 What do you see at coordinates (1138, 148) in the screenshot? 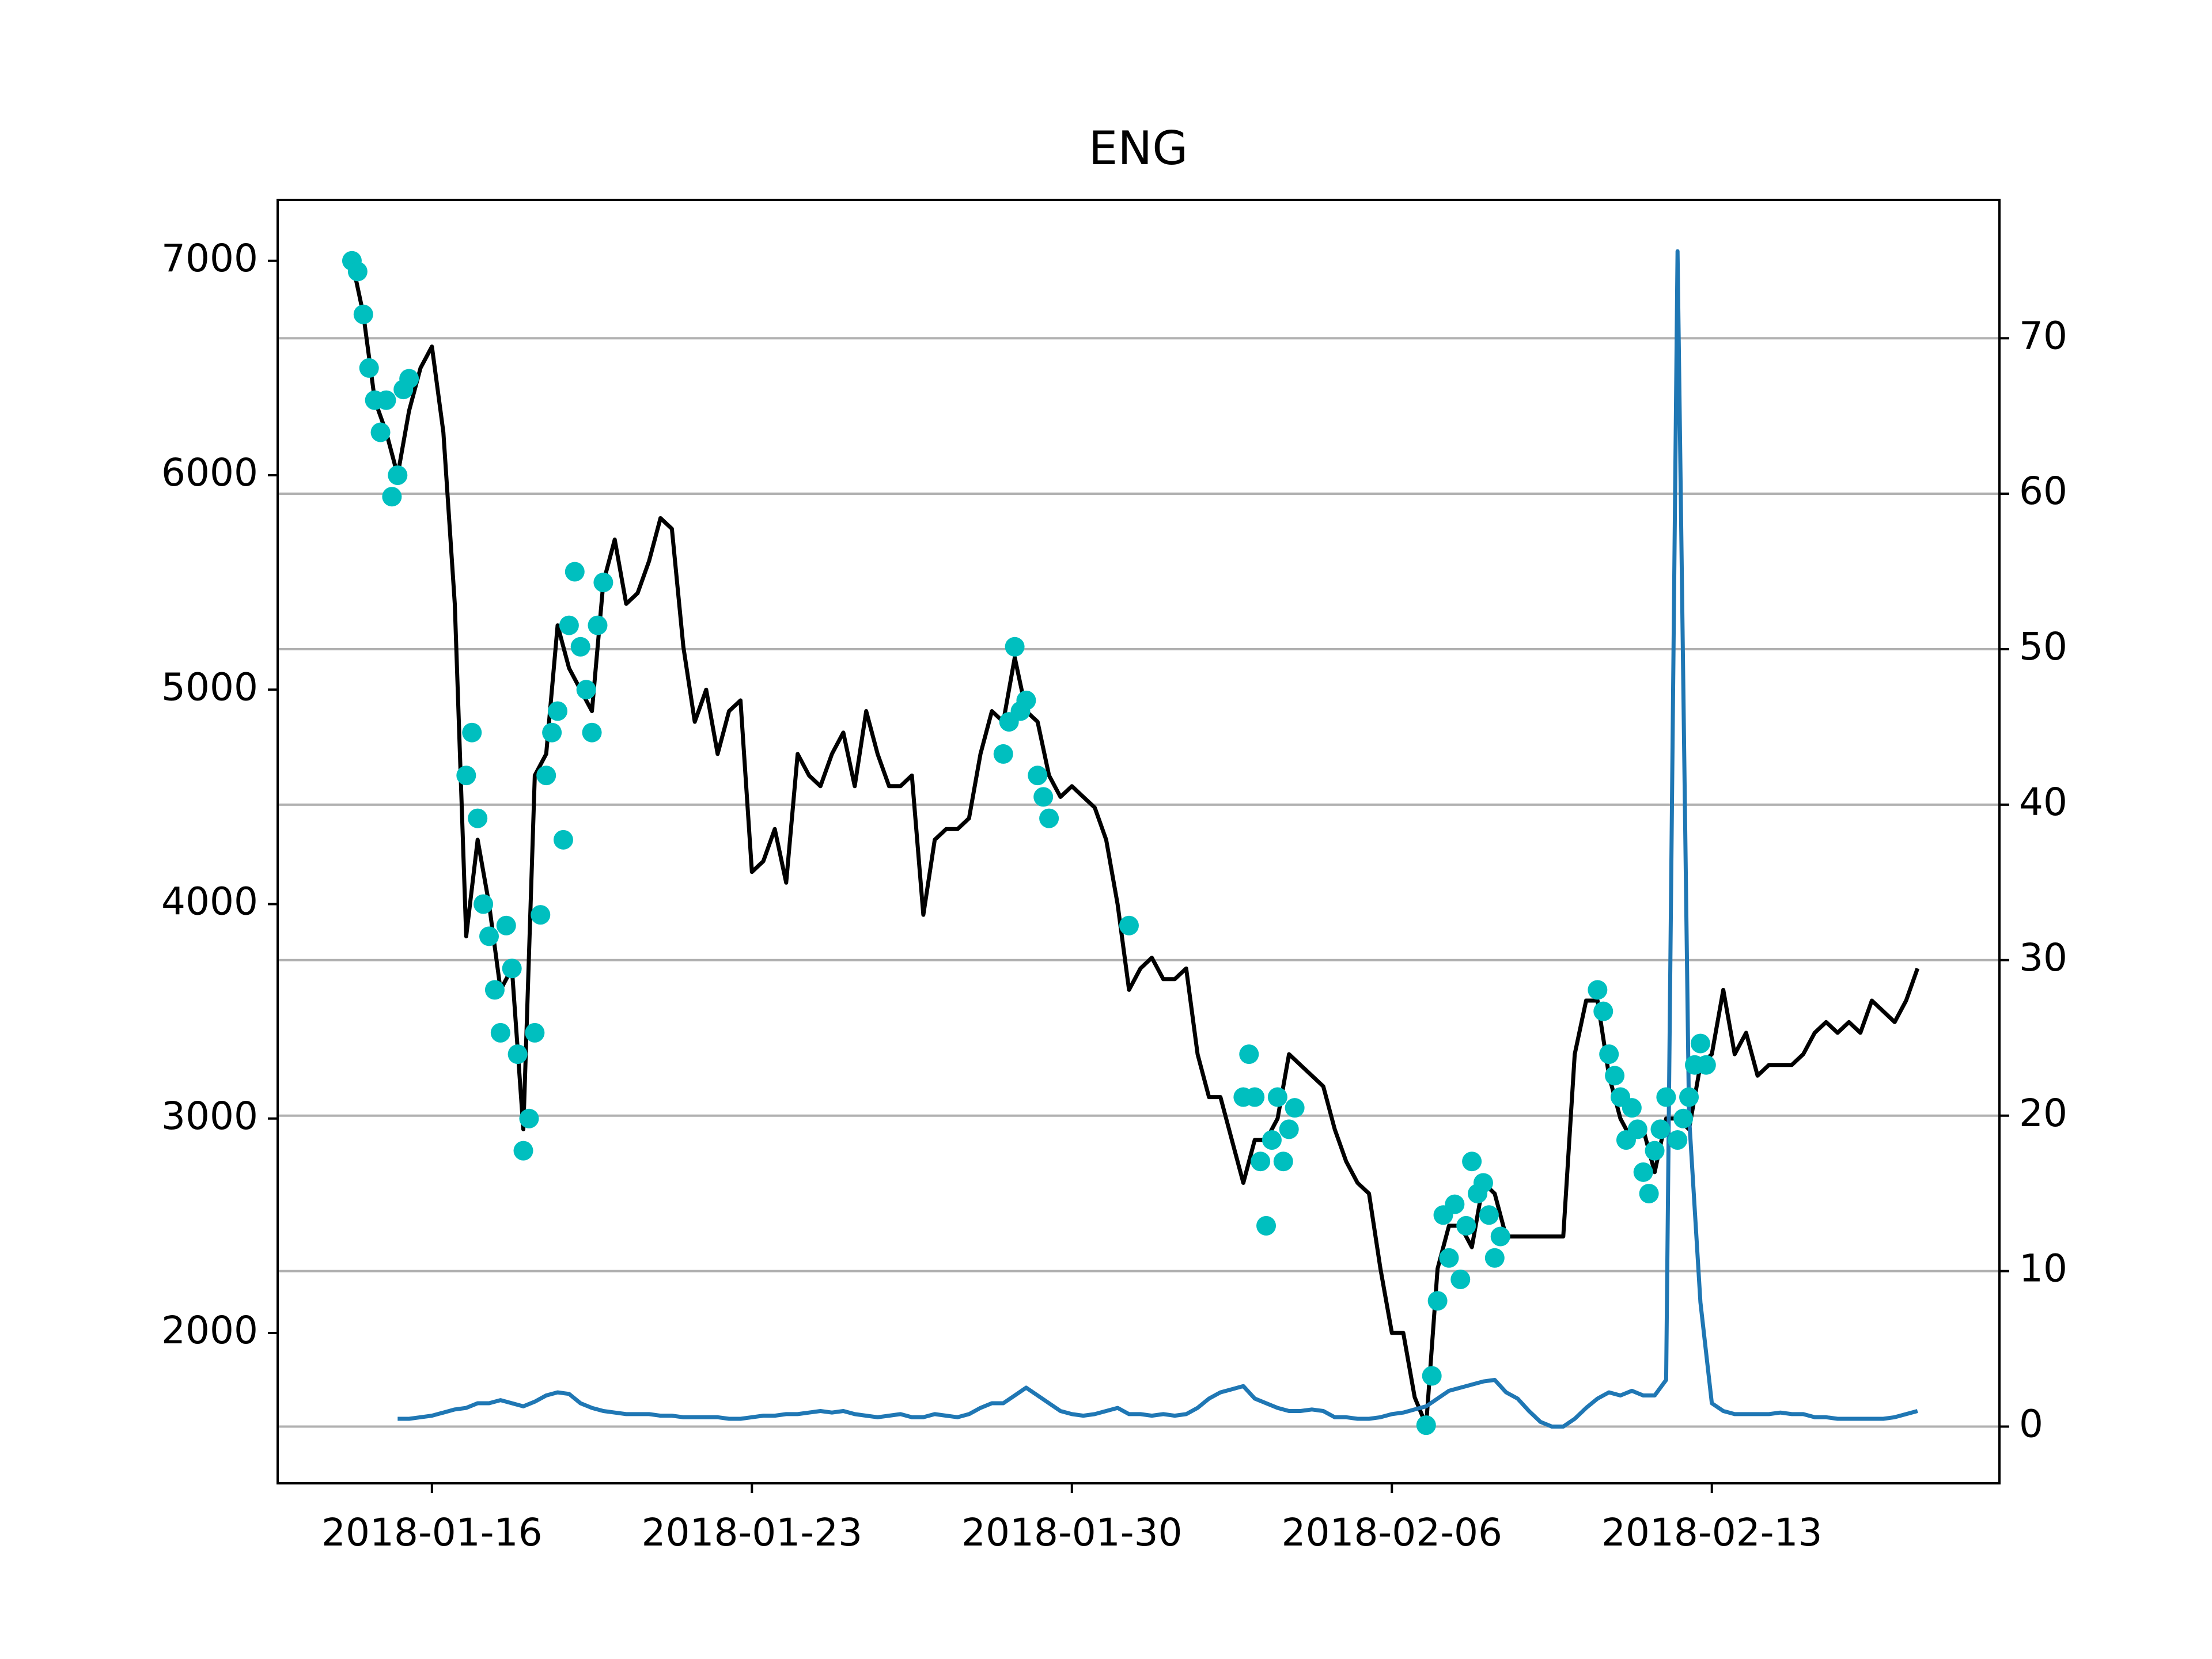
I see `chart-title: ENG` at bounding box center [1138, 148].